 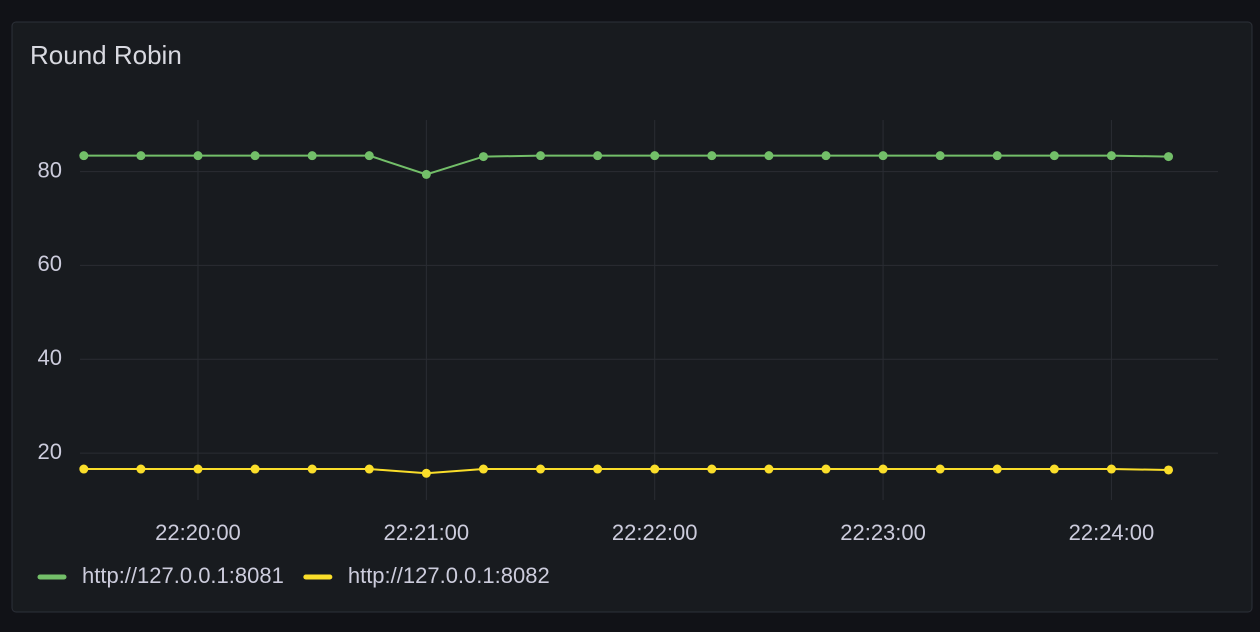 I want to click on legend-label: http://127.0.0.1:8082, so click(x=449, y=575).